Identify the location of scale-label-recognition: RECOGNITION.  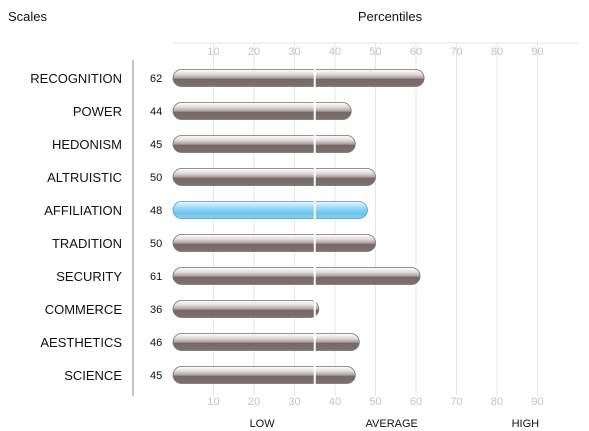
(76, 78).